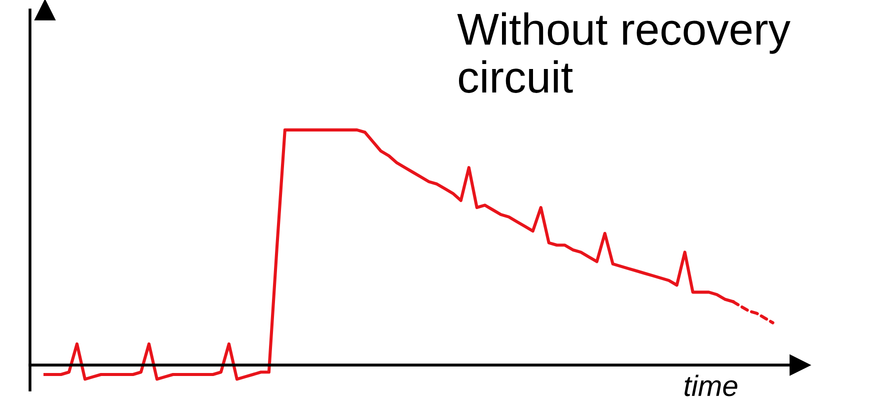  I want to click on text: Without recovery circuit, so click(623, 52).